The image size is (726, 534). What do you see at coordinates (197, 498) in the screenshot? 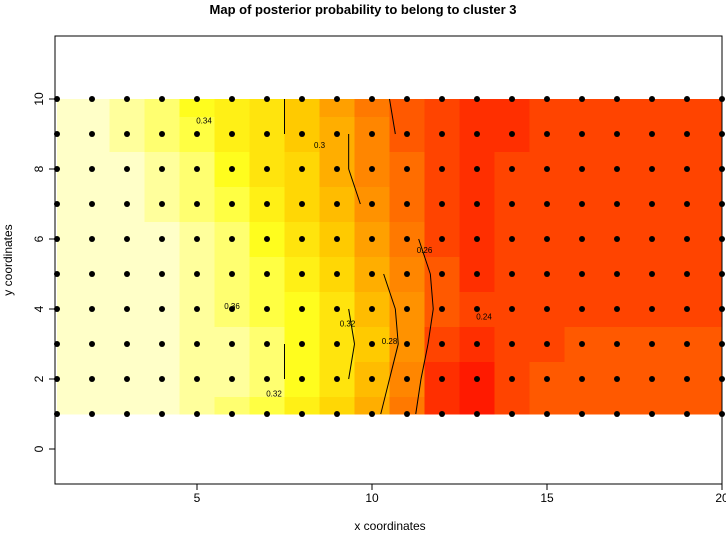
I see `x-tick-label: 5` at bounding box center [197, 498].